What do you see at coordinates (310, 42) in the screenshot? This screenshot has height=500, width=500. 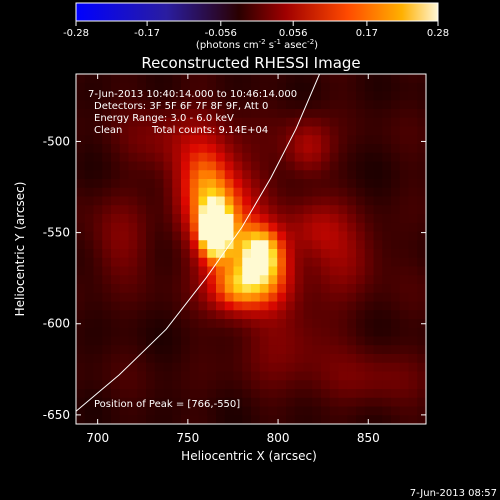 I see `colorbar-unit-exp3: -2` at bounding box center [310, 42].